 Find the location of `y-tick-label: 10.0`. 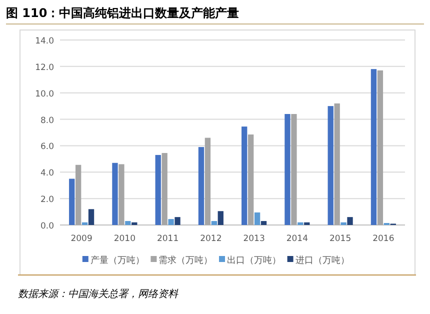

y-tick-label: 10.0 is located at coordinates (44, 94).